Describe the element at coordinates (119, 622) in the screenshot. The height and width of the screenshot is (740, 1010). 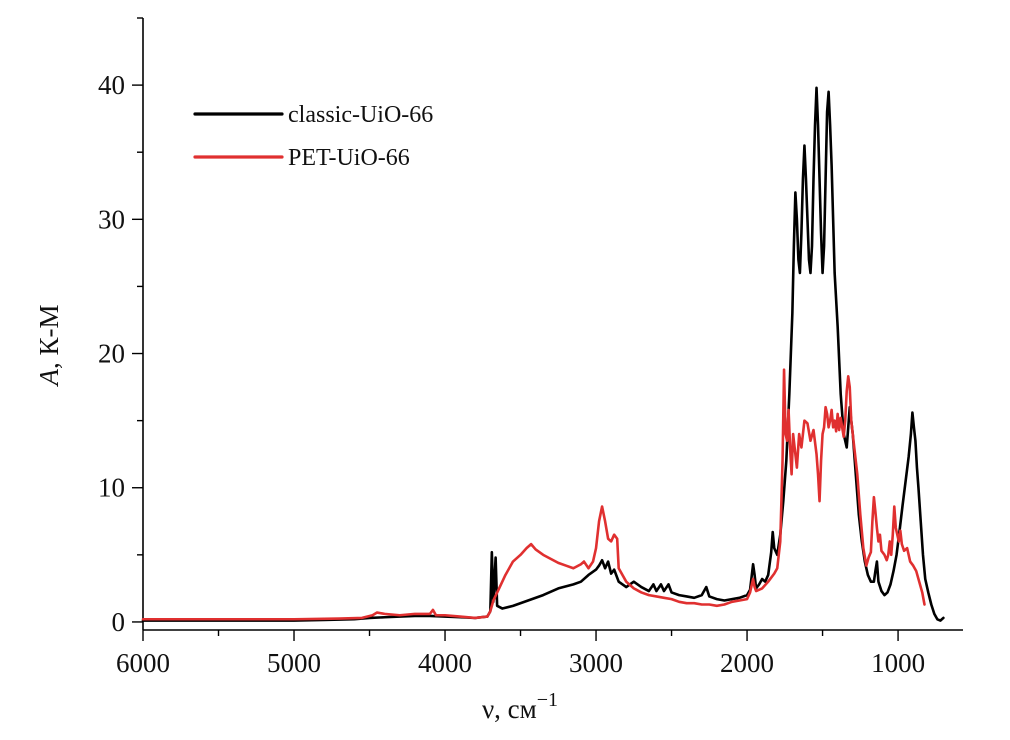
I see `y-tick-label: 0` at that location.